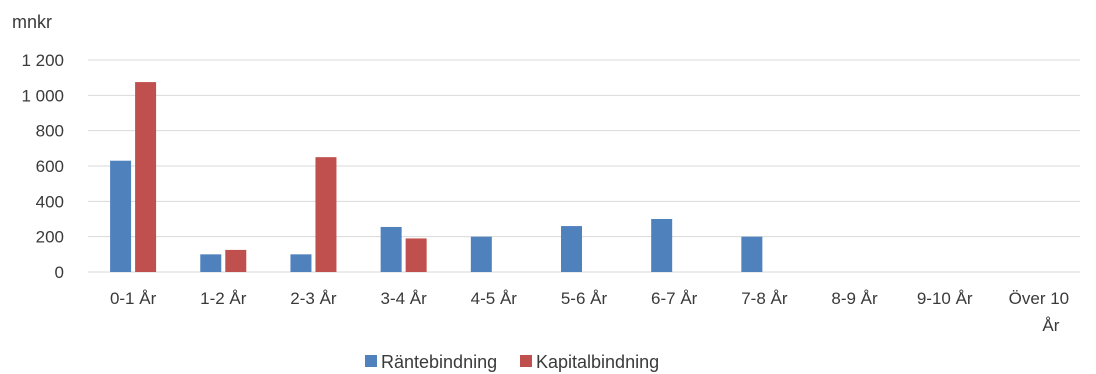 The image size is (1096, 374). What do you see at coordinates (50, 131) in the screenshot?
I see `y-tick-label: 800` at bounding box center [50, 131].